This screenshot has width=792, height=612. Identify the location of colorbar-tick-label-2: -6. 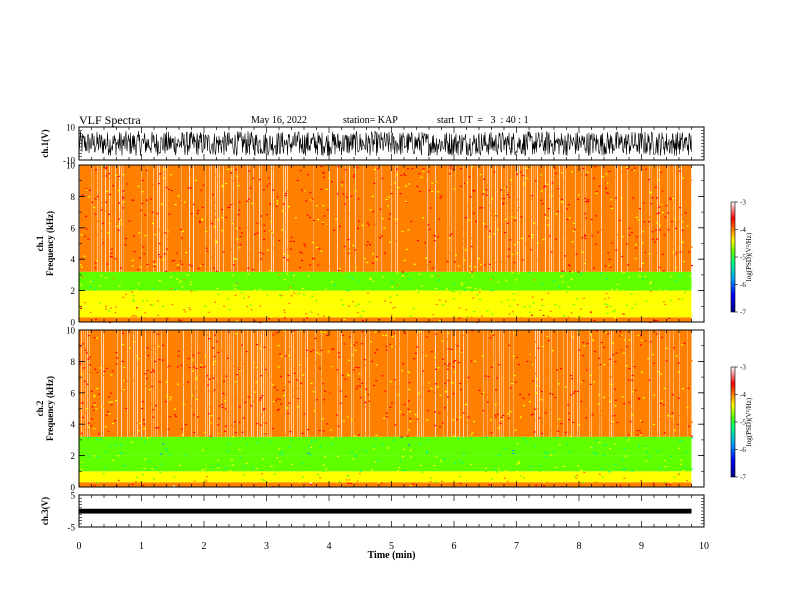
(743, 450).